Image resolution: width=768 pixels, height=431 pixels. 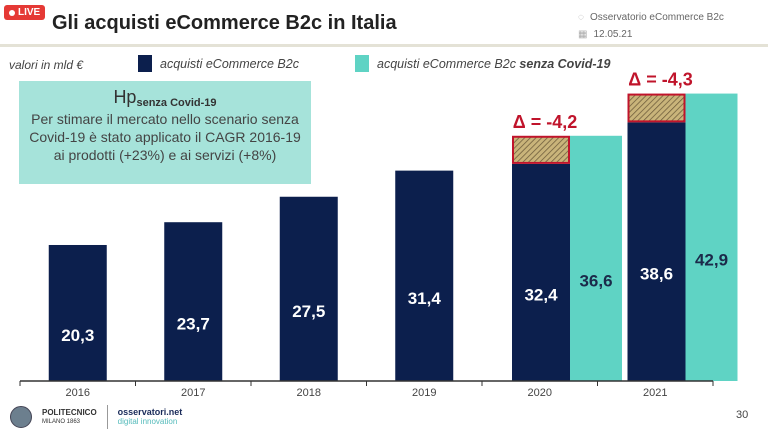 I want to click on live-dot-icon, so click(x=12, y=12).